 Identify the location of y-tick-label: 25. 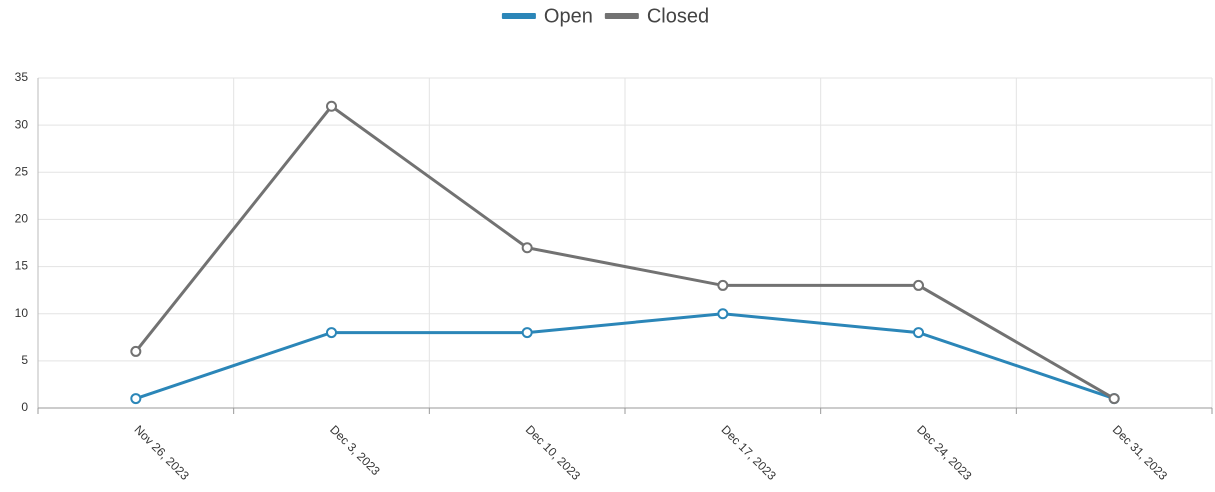
(22, 171).